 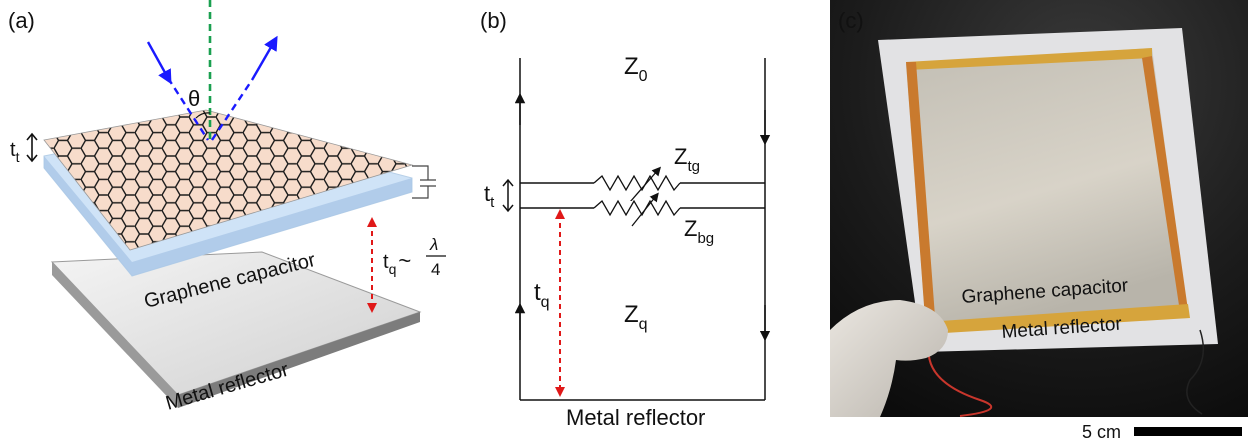 What do you see at coordinates (1188, 431) in the screenshot?
I see `scale-bar` at bounding box center [1188, 431].